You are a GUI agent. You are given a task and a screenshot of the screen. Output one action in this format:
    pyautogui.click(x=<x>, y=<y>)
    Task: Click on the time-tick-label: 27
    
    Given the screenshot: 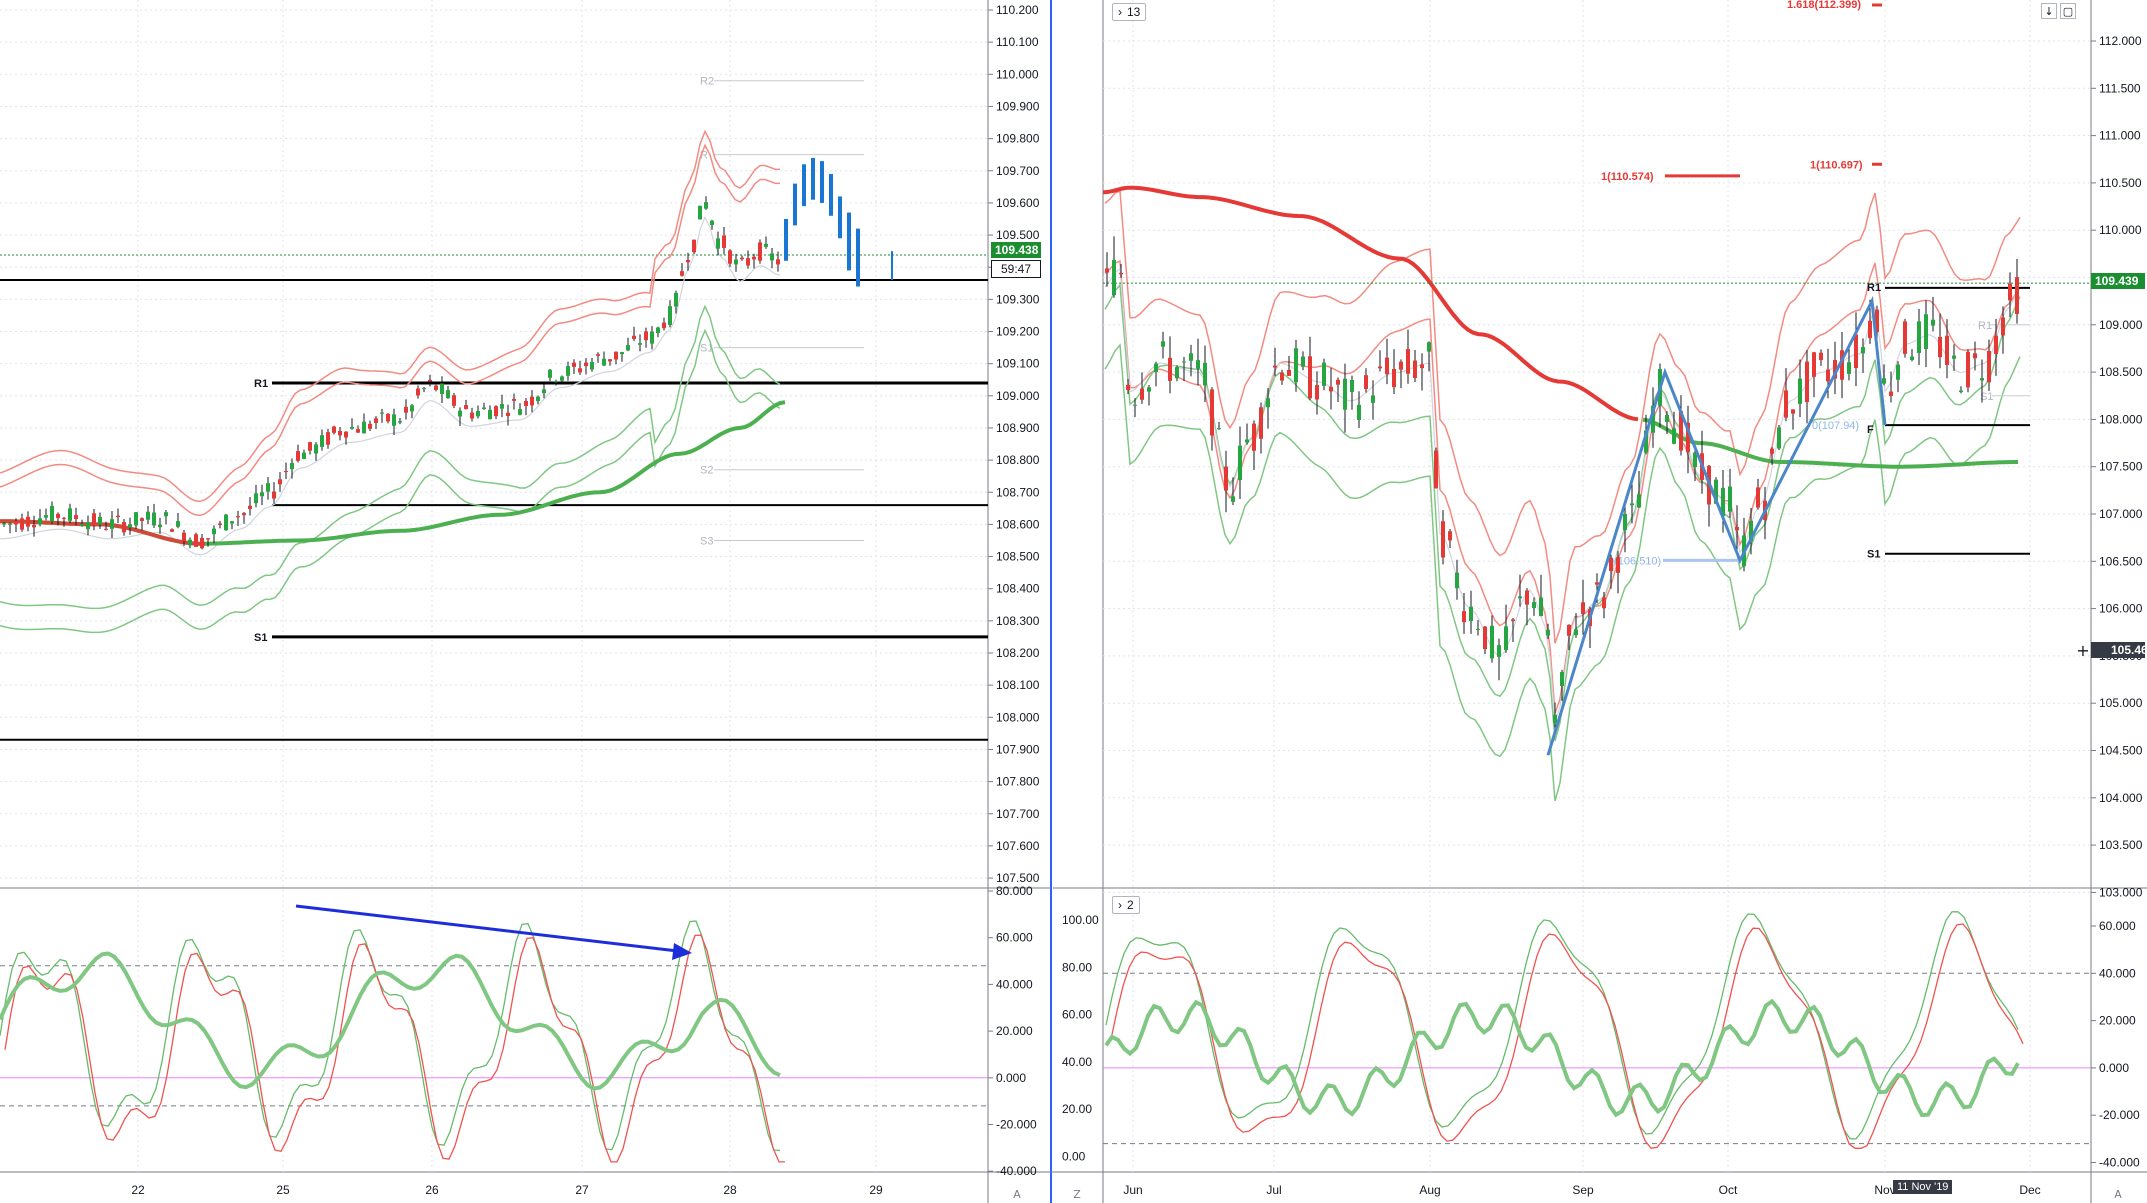 What is the action you would take?
    pyautogui.click(x=582, y=1190)
    